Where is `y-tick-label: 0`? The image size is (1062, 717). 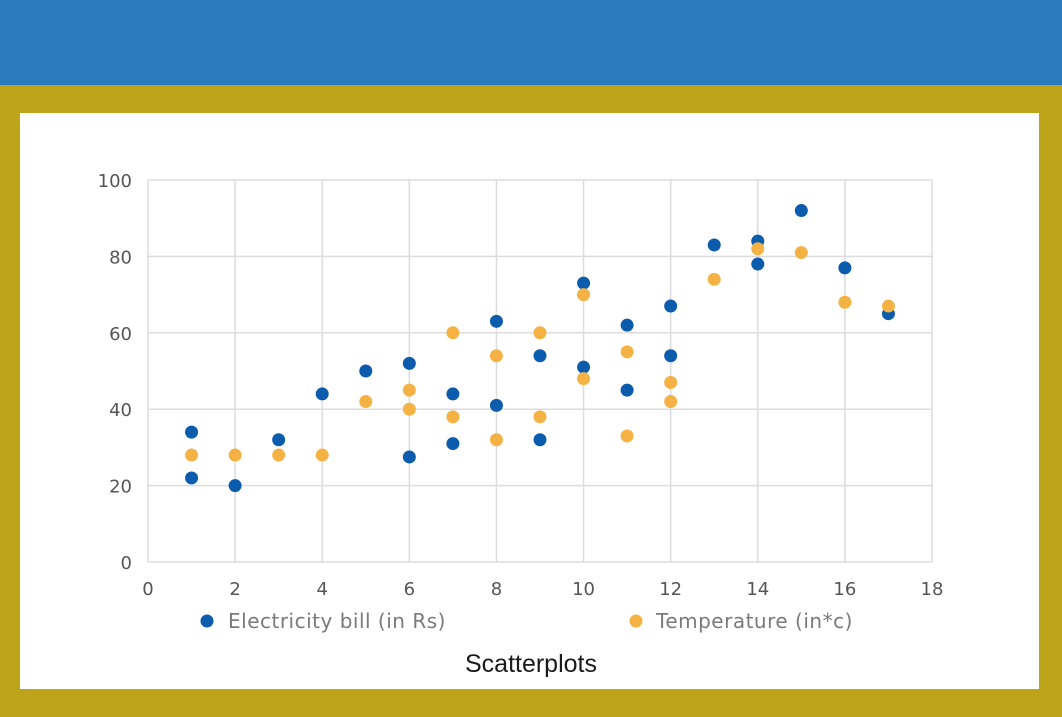 y-tick-label: 0 is located at coordinates (126, 563).